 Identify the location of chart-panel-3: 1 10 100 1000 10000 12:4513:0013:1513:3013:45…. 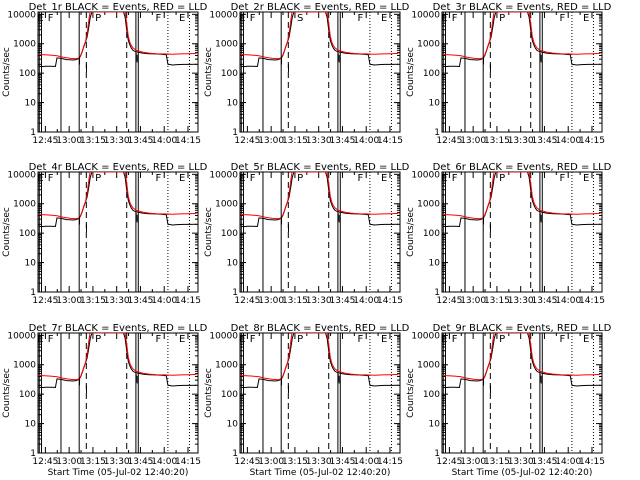
(509, 74).